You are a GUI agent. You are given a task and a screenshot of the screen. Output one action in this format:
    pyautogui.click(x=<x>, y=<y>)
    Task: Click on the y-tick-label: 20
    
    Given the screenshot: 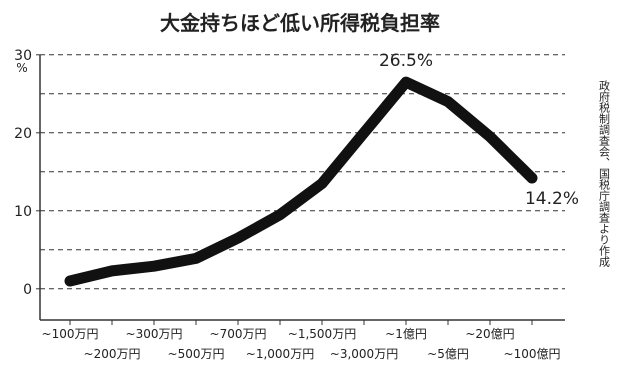 What is the action you would take?
    pyautogui.click(x=23, y=134)
    